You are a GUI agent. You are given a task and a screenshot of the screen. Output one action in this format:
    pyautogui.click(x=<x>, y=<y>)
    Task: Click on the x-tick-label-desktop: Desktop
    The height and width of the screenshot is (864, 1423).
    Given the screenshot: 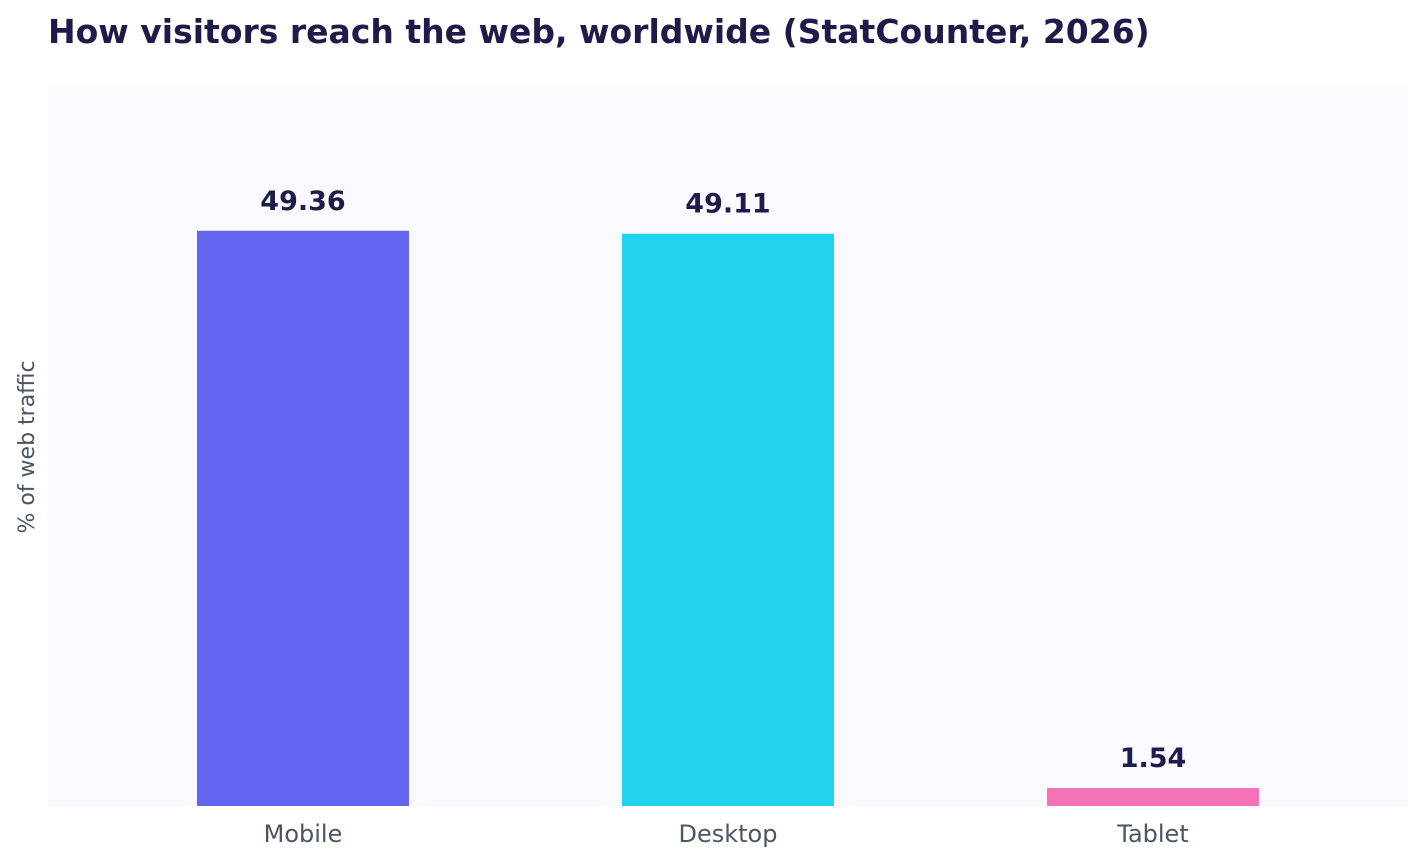 What is the action you would take?
    pyautogui.click(x=728, y=834)
    